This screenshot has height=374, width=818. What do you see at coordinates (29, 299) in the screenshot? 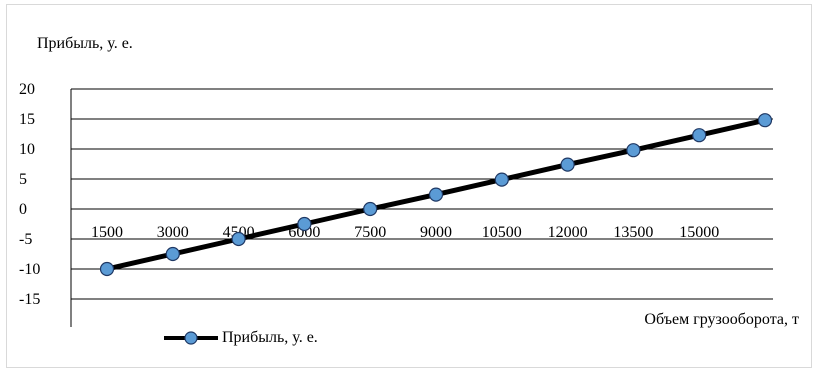
I see `y-tick-label: -15` at bounding box center [29, 299].